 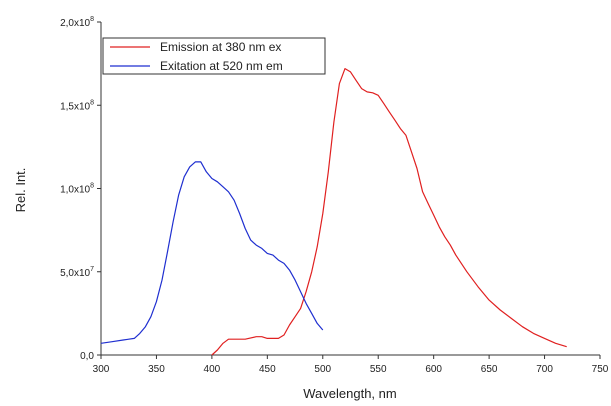 I want to click on y-axis-ticks: 0,0 5,0x10⁷ 1,0x10⁸ 1,5x10⁸ 2,0x10⁸, so click(x=80, y=189).